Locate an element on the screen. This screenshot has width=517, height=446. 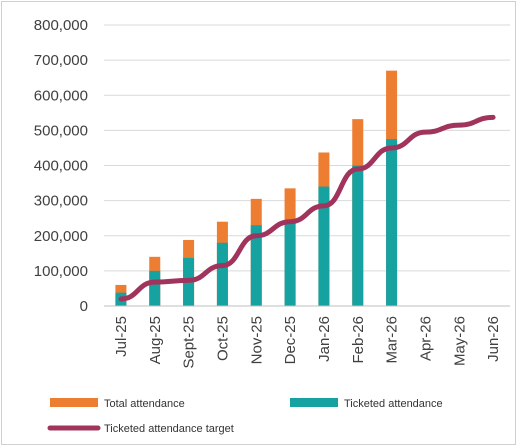
y-tick-label: 800,000 is located at coordinates (61, 25).